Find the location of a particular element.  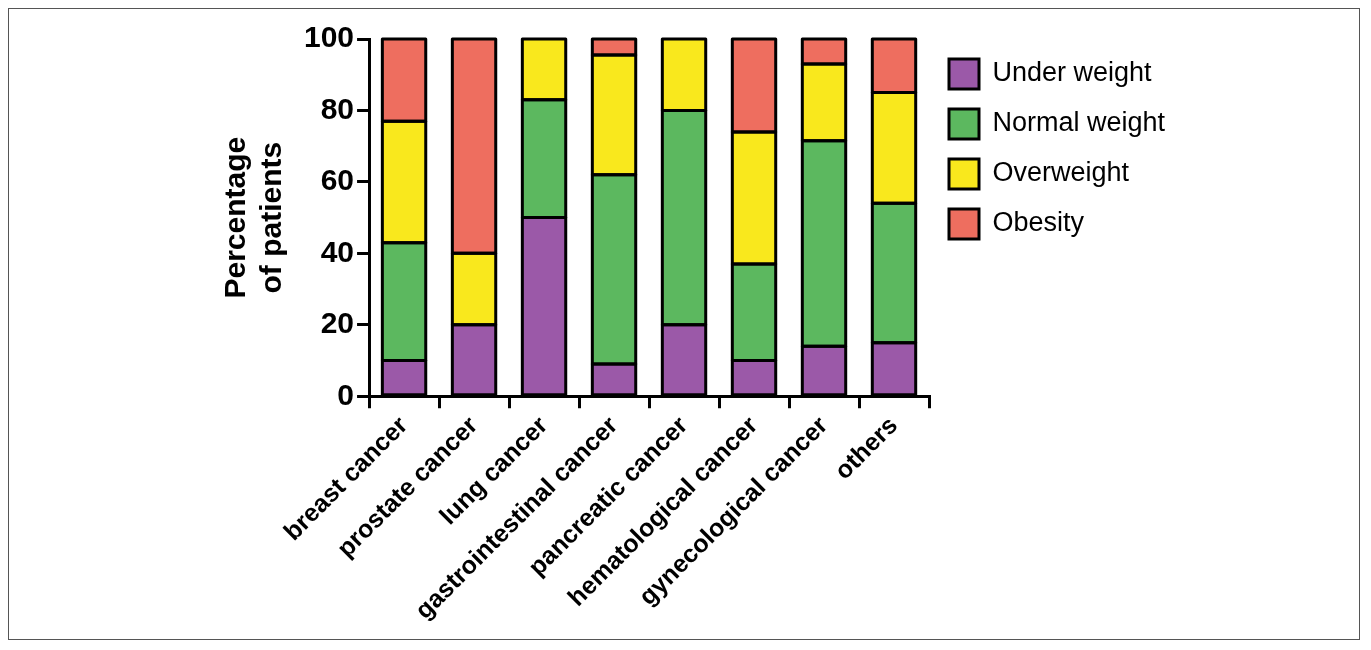

y-tick-label: 40 is located at coordinates (337, 251).